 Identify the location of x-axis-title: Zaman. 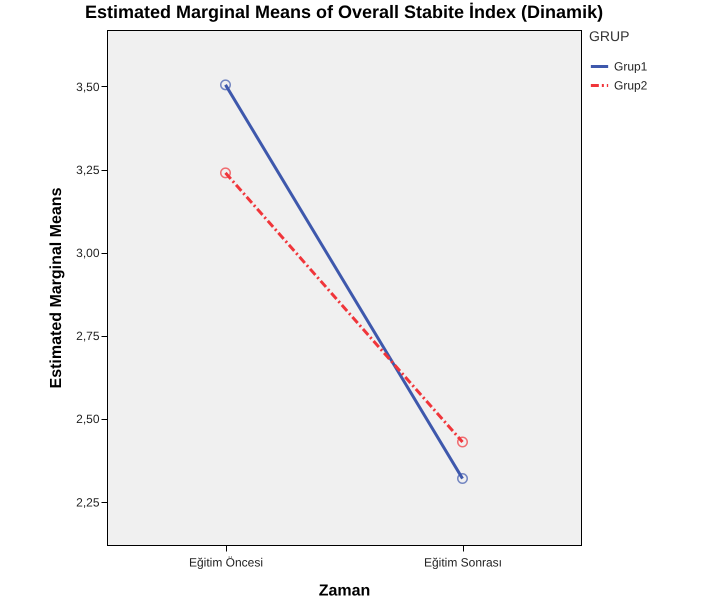
(344, 591).